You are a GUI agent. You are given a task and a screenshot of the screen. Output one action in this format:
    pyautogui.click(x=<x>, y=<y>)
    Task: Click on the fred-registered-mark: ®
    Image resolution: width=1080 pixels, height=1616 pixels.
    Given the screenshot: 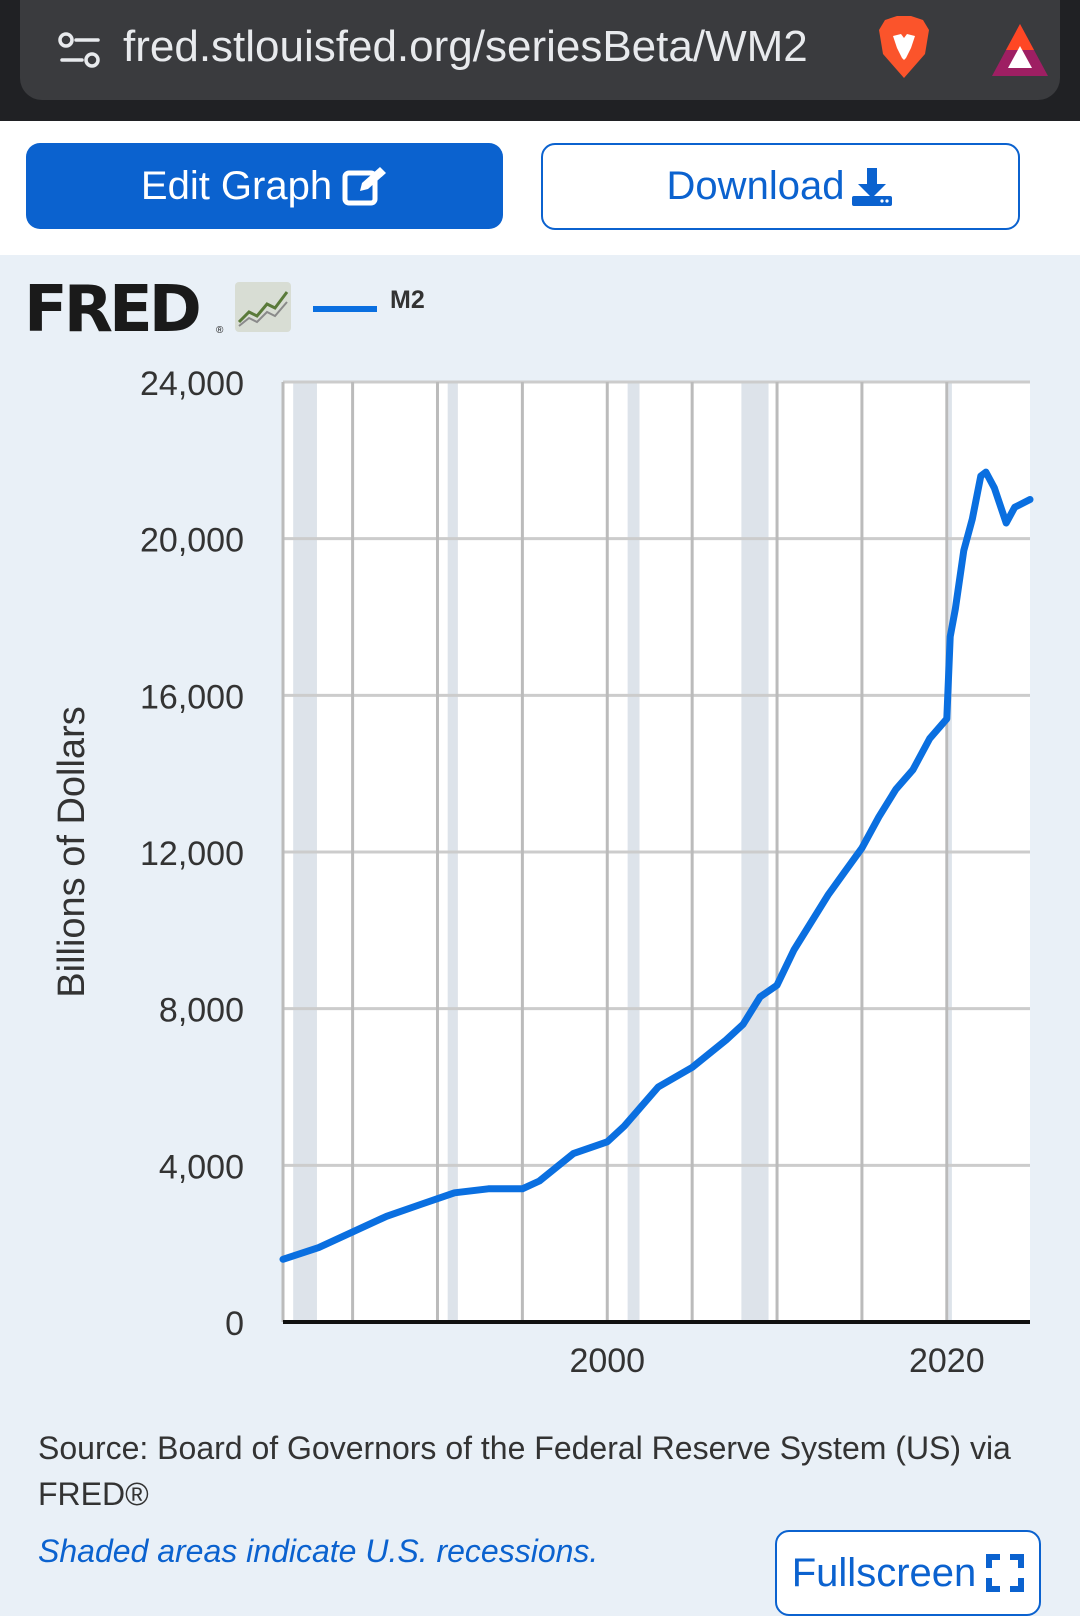 What is the action you would take?
    pyautogui.click(x=220, y=330)
    